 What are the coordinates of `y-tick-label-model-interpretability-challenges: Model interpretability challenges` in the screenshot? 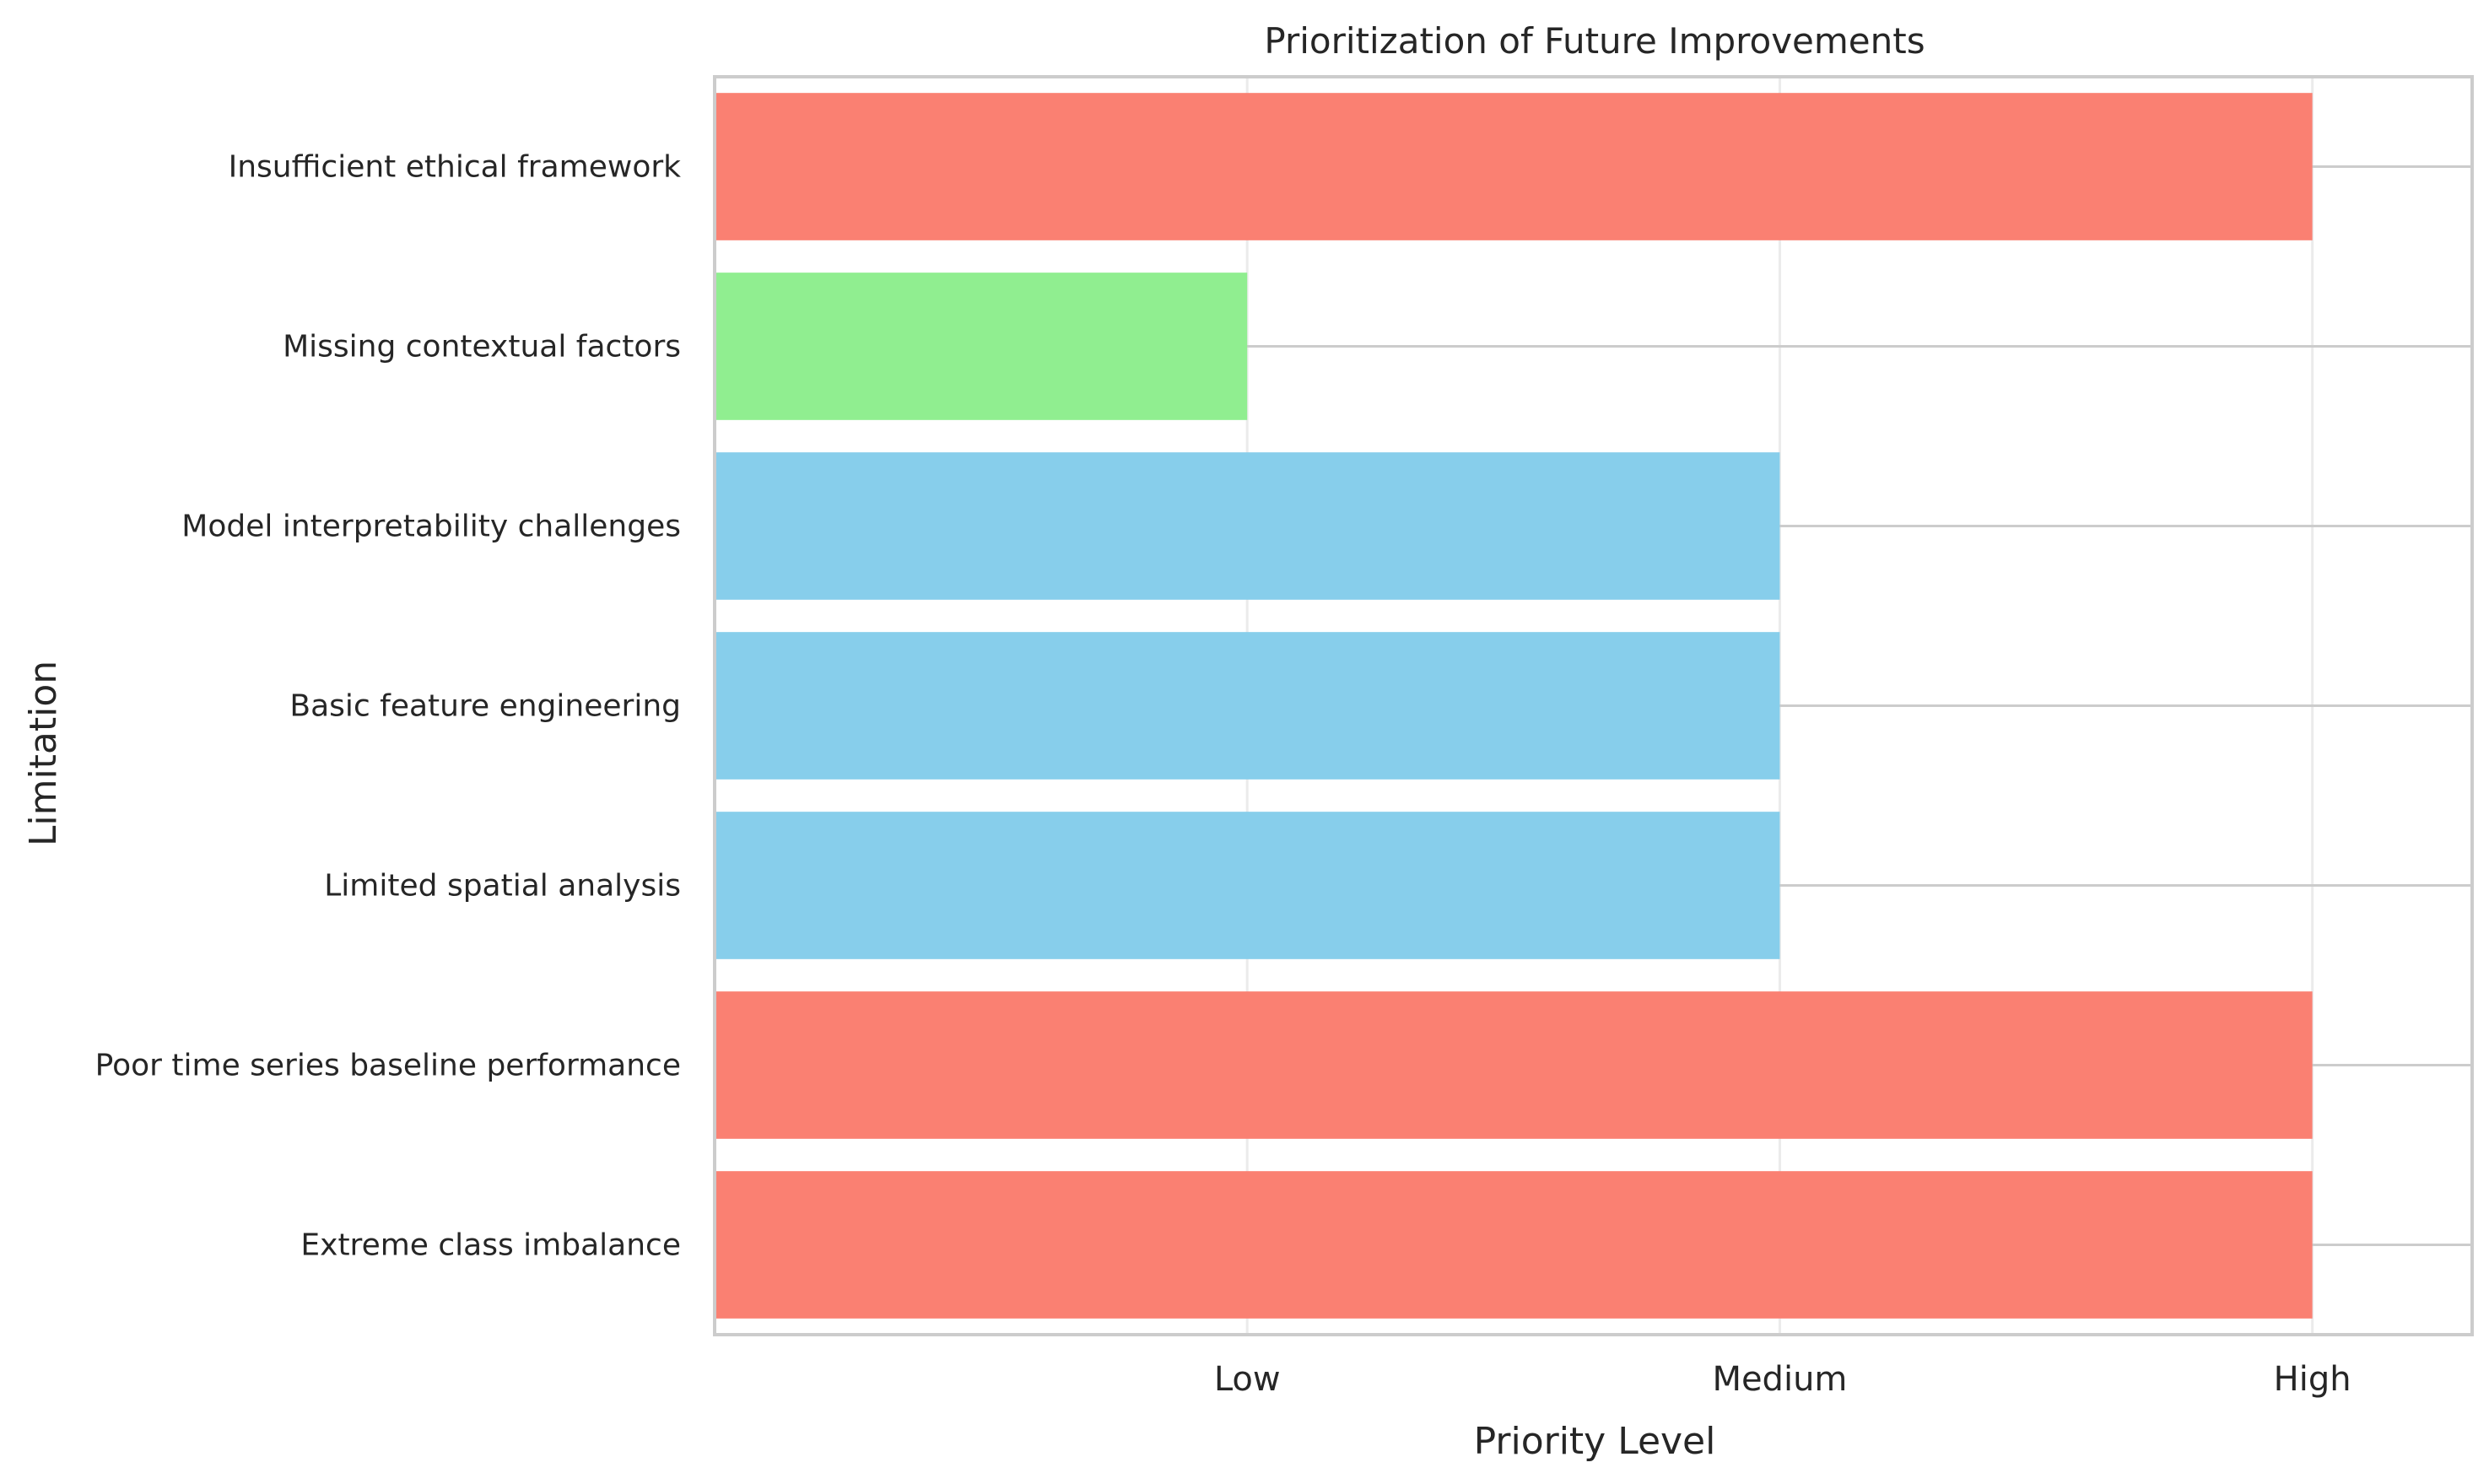 It's located at (431, 527).